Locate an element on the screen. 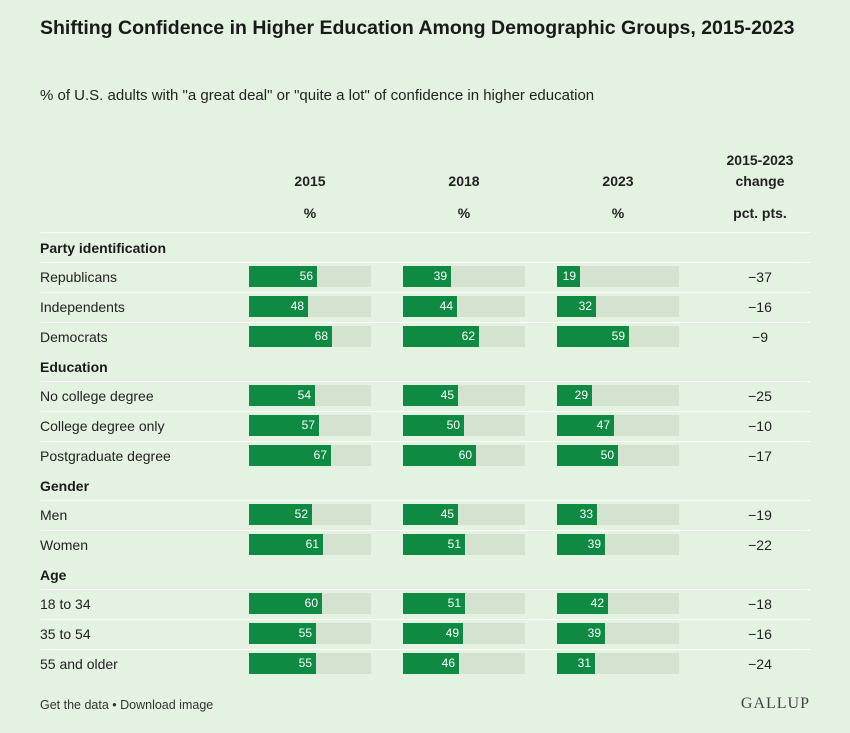  bar: 32 is located at coordinates (576, 306).